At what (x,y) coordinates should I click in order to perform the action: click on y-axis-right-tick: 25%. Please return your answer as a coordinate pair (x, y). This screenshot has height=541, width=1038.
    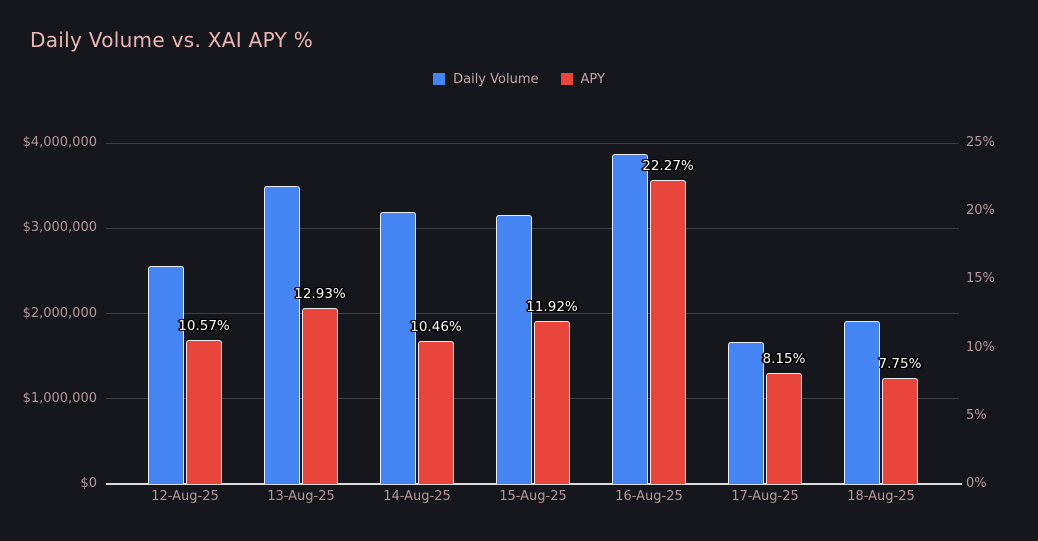
    Looking at the image, I should click on (980, 142).